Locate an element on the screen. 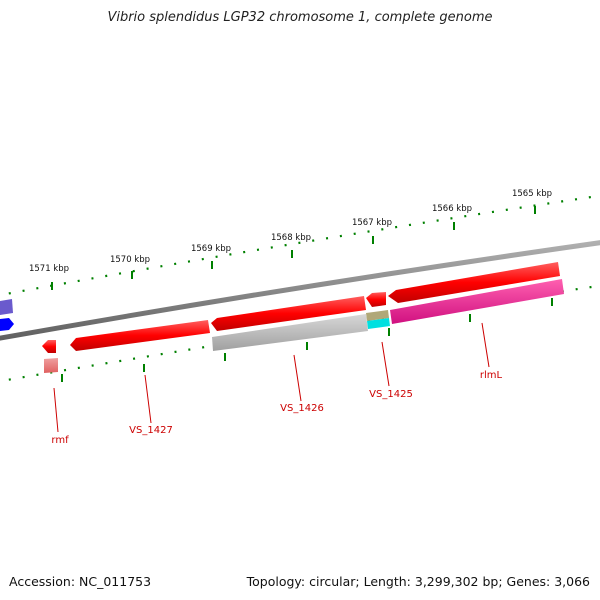 This screenshot has width=600, height=600. gene-VS_1427-cds is located at coordinates (140, 335).